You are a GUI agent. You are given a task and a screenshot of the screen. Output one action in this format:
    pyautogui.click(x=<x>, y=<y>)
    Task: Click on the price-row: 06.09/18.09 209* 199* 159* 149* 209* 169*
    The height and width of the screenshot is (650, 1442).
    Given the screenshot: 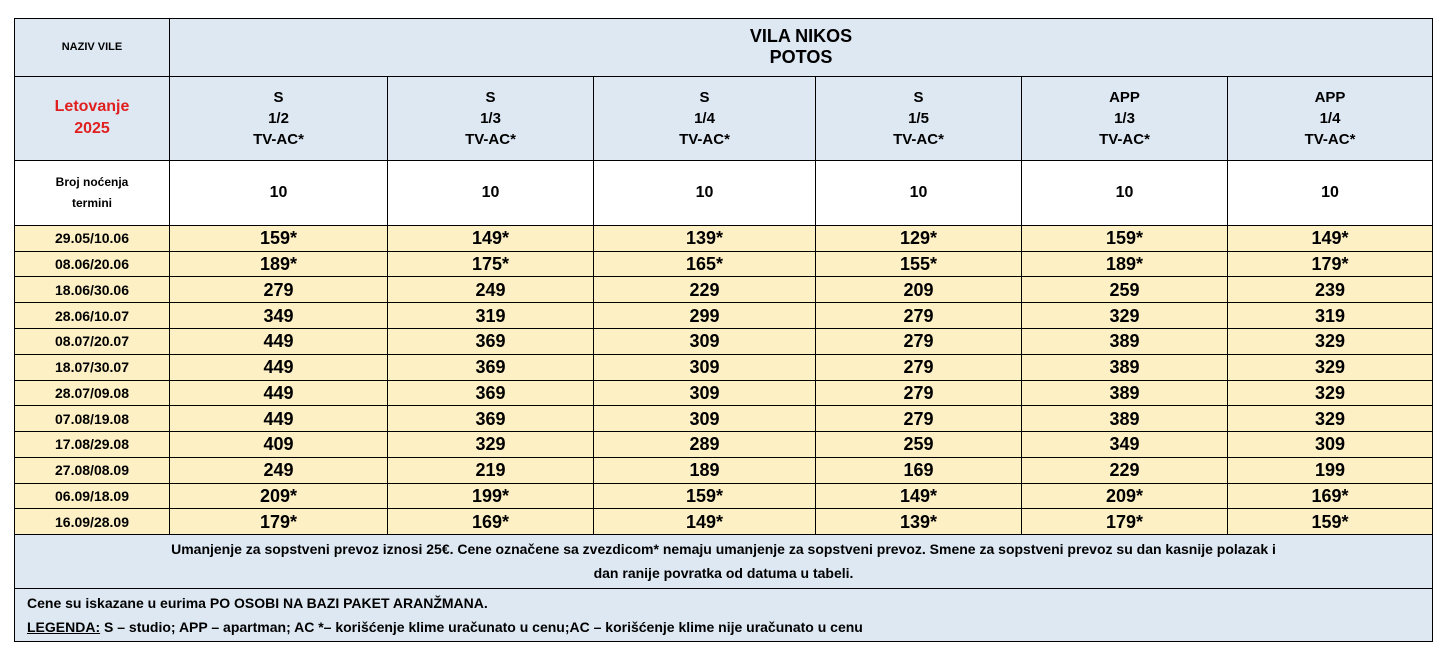 What is the action you would take?
    pyautogui.click(x=724, y=496)
    